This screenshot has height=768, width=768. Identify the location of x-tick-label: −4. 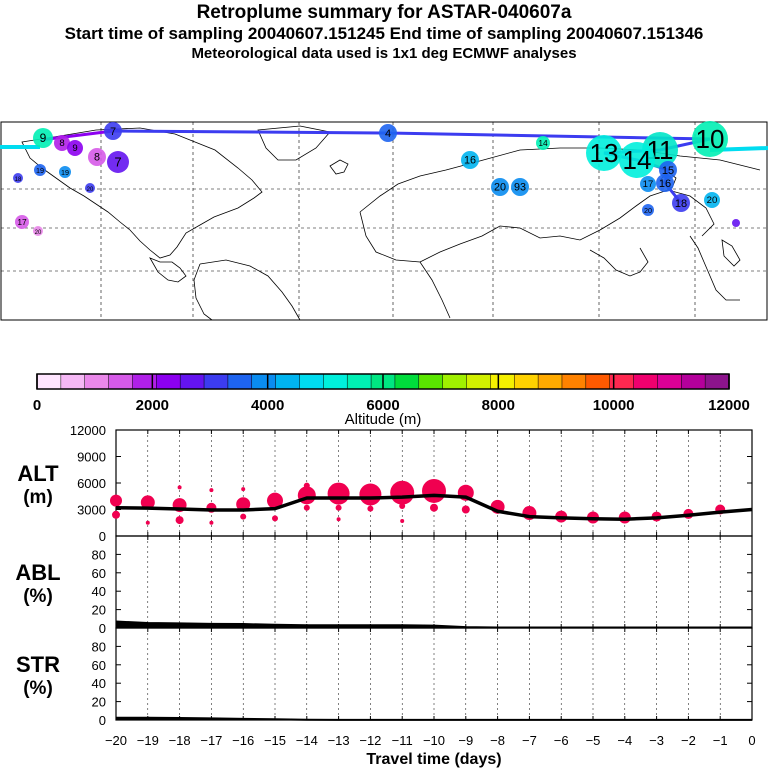
(624, 740).